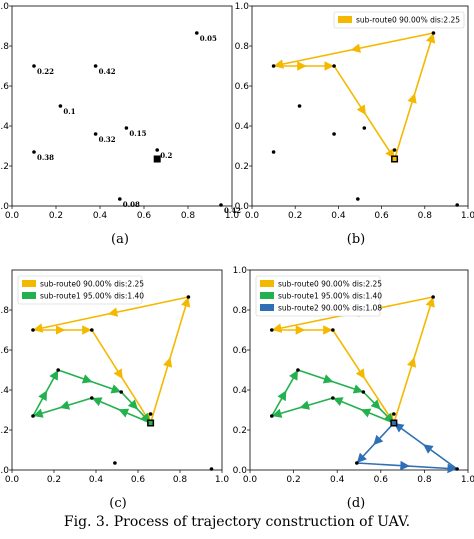 The height and width of the screenshot is (539, 474). Describe the element at coordinates (117, 503) in the screenshot. I see `subfigure-label: (c)` at that location.